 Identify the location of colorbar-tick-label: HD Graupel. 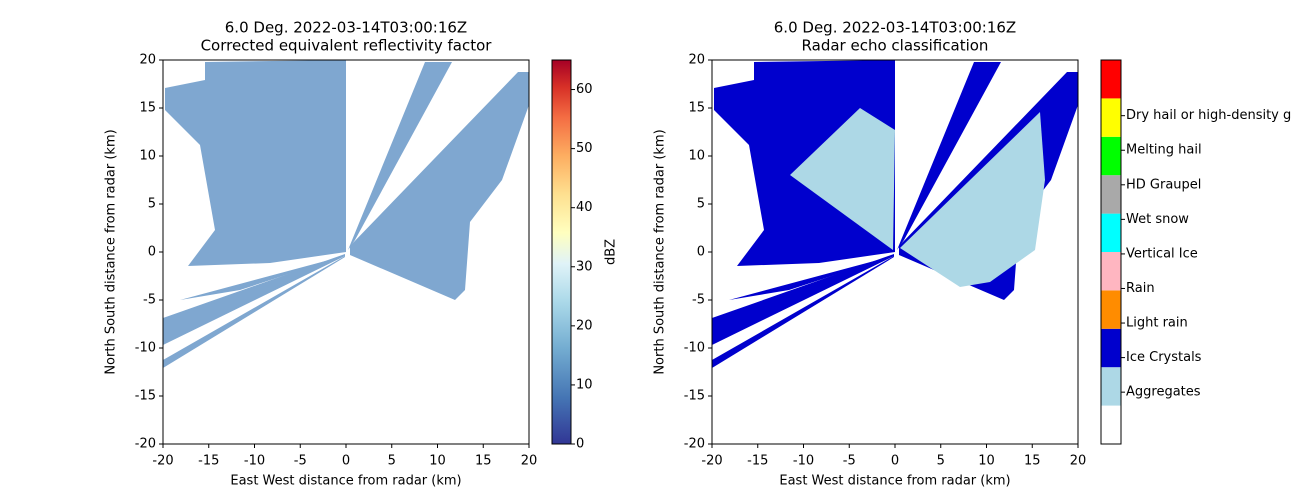
(1163, 184).